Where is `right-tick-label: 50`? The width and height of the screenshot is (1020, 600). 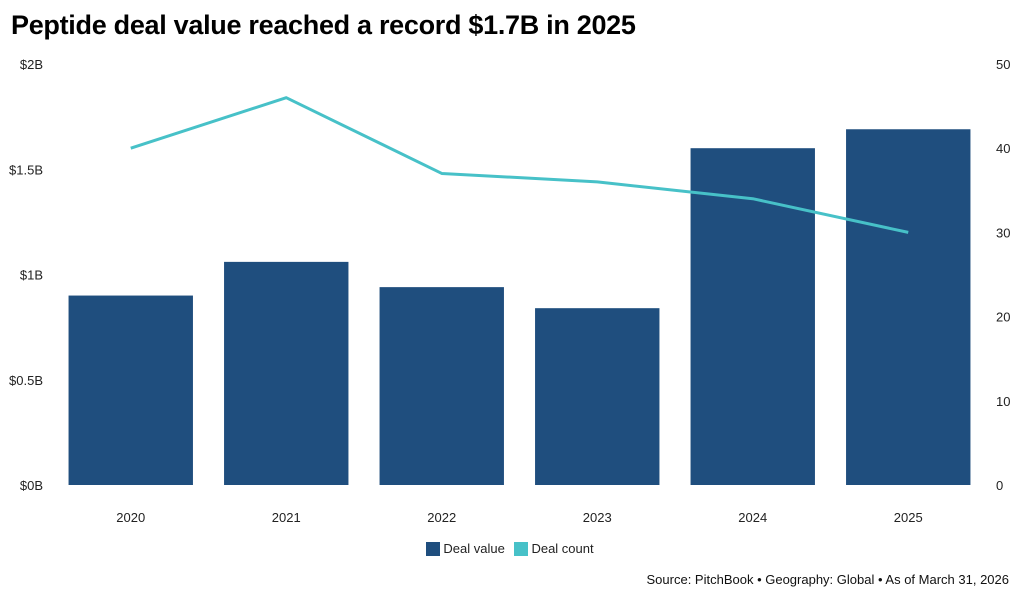
right-tick-label: 50 is located at coordinates (1003, 64).